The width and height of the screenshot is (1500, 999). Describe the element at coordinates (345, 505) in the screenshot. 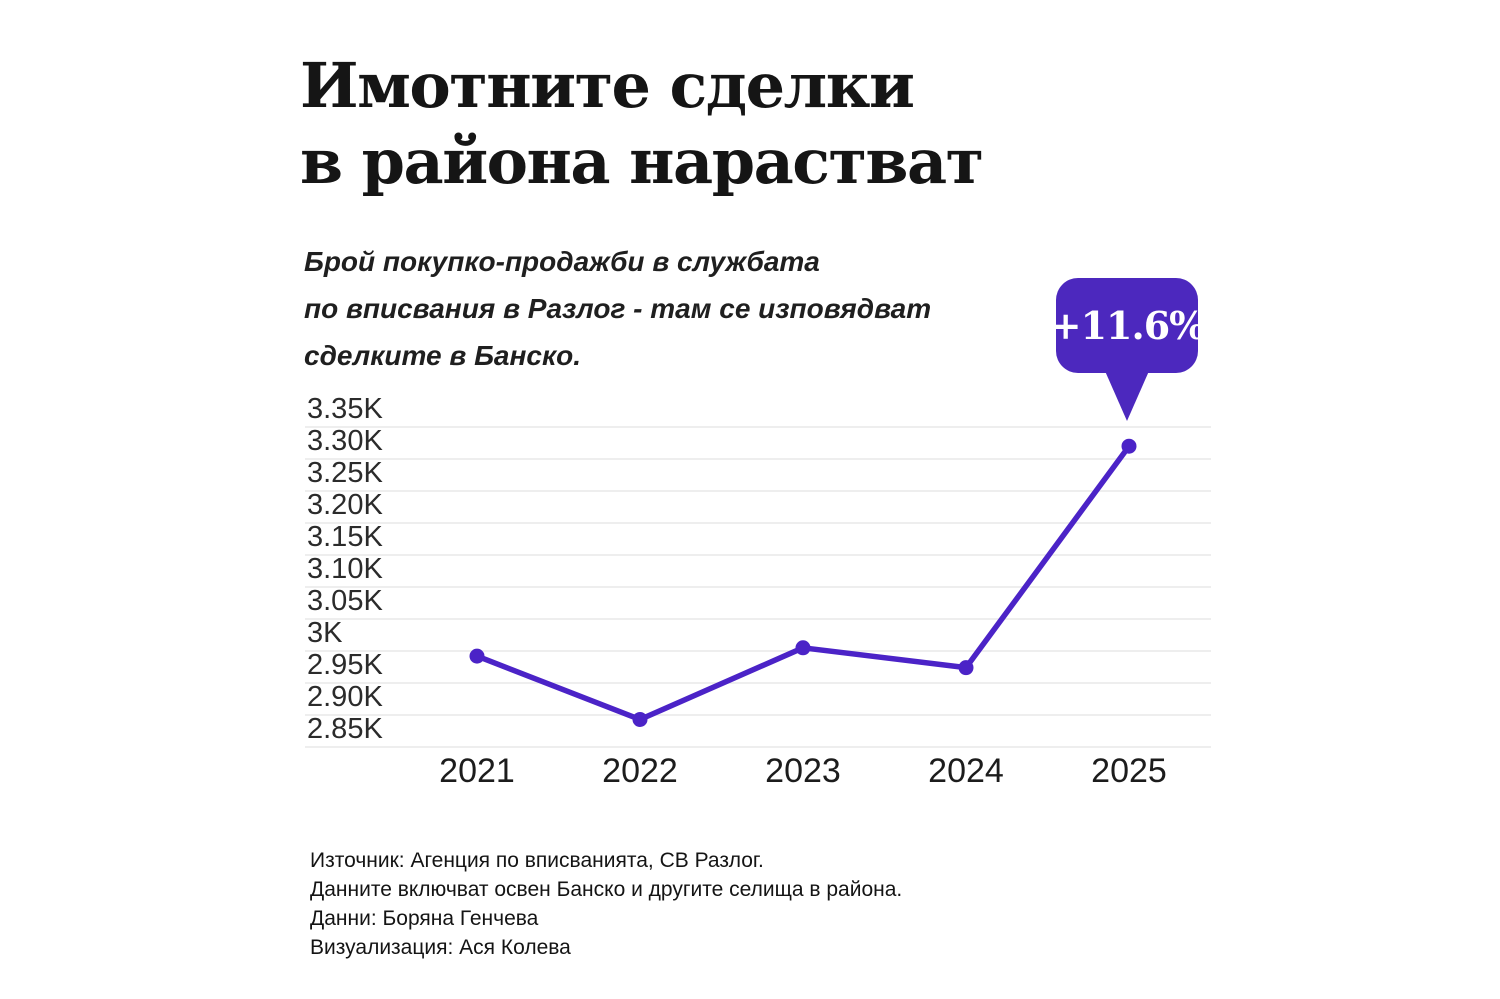

I see `y-tick-label: 3.20K` at that location.